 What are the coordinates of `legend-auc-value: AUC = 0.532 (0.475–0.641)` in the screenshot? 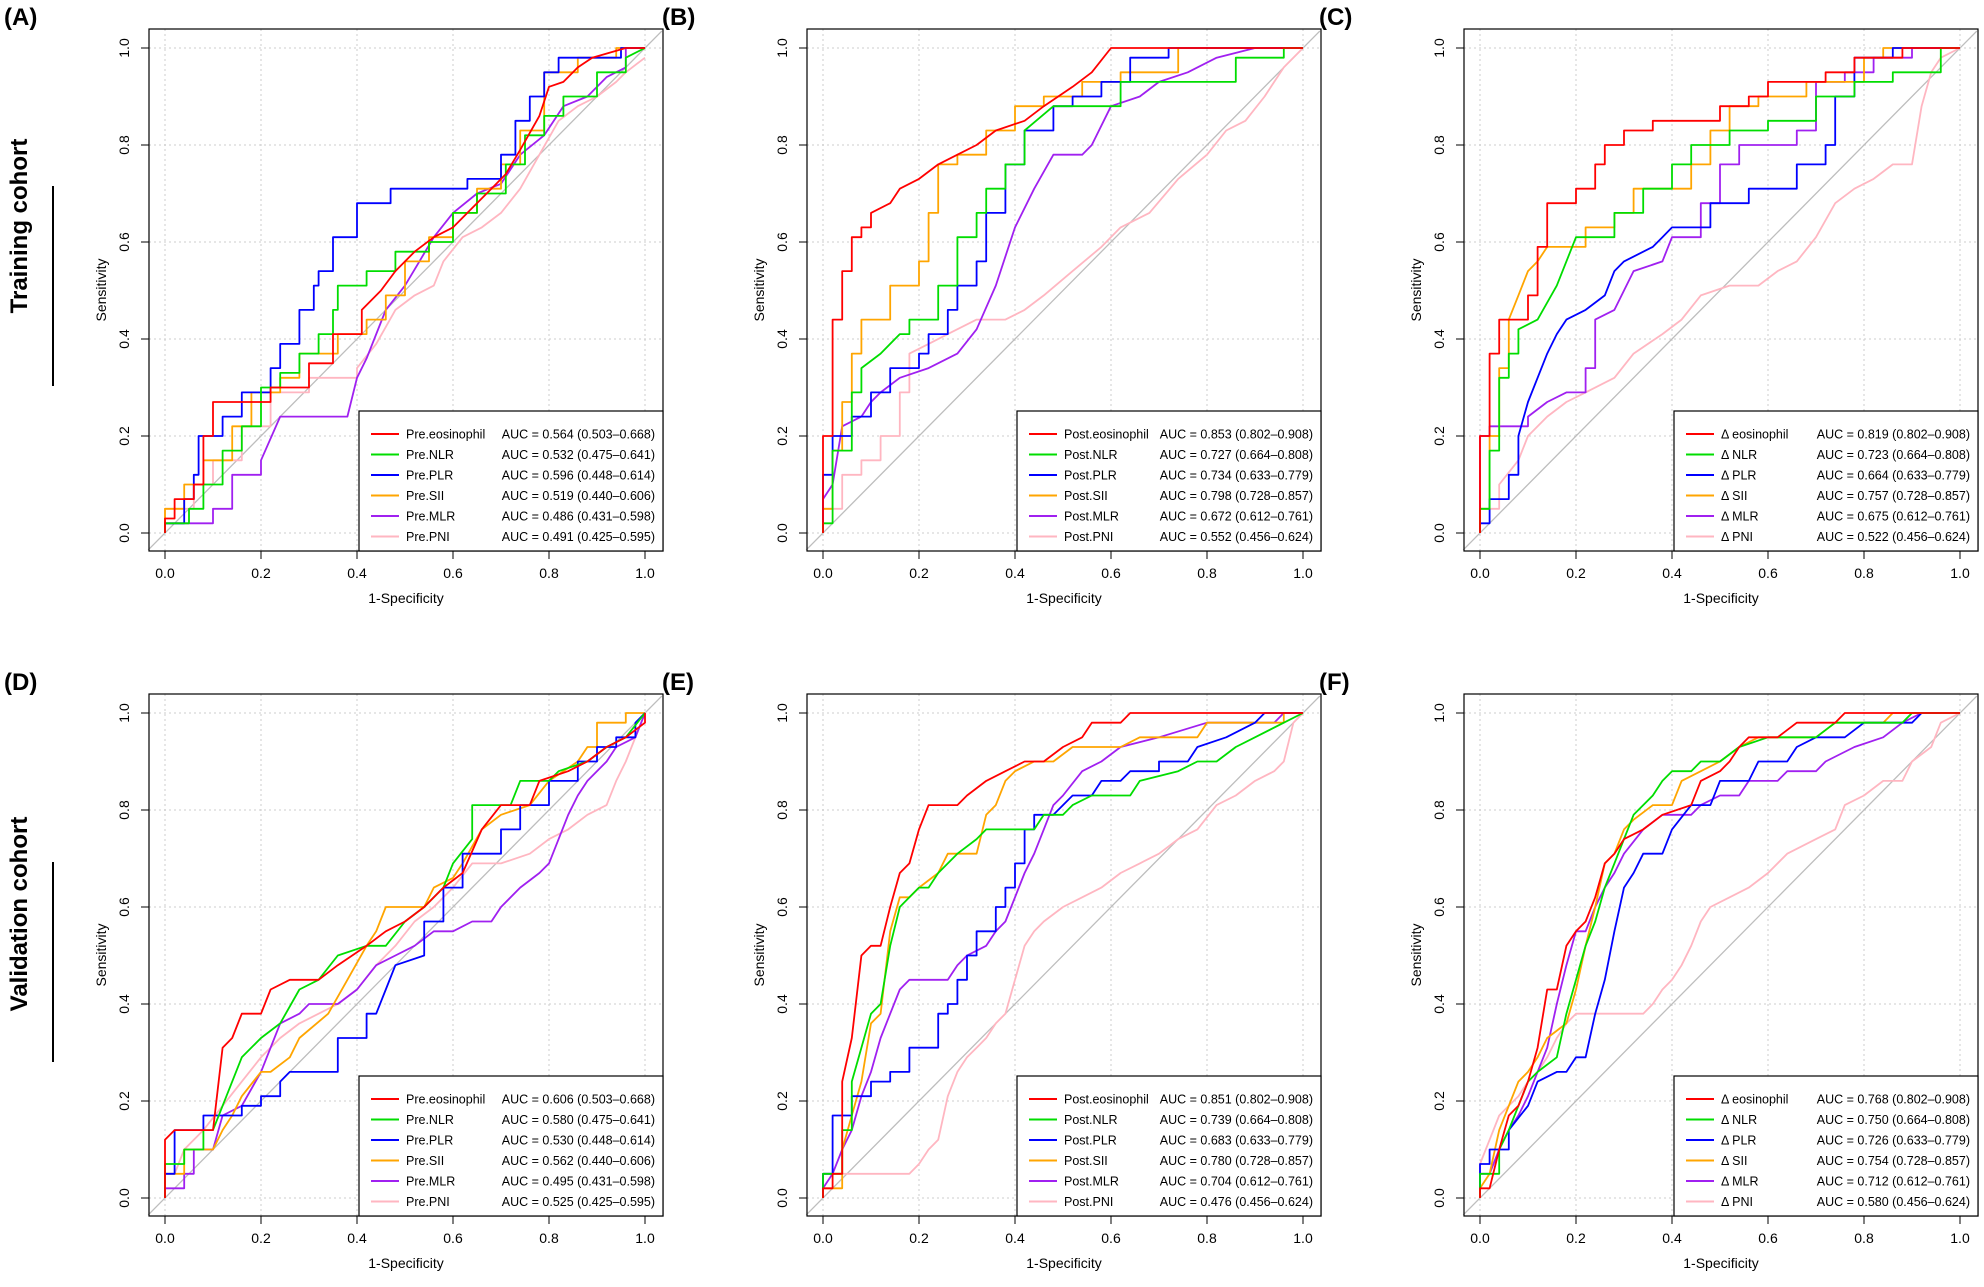 It's located at (578, 455).